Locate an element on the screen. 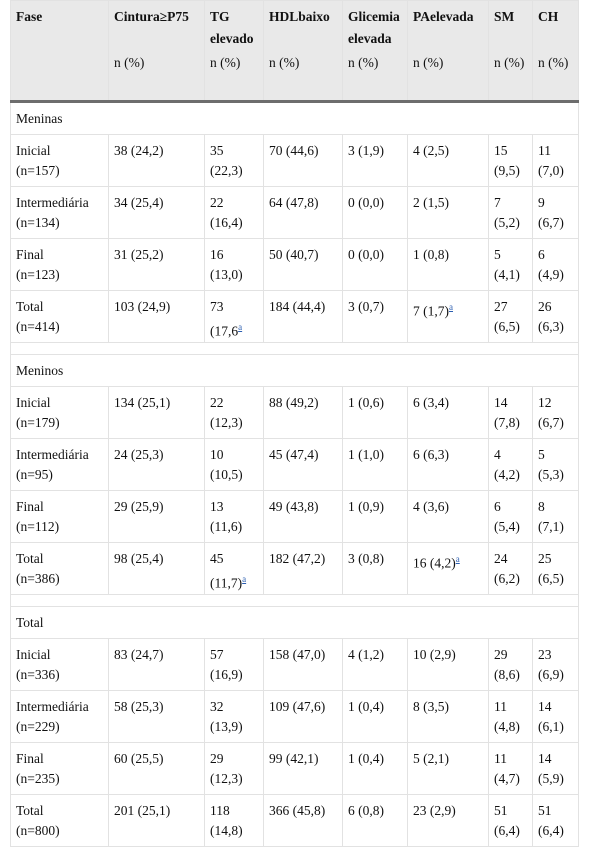 The image size is (590, 847). phase-cell: Inicial (n=336) is located at coordinates (59, 664).